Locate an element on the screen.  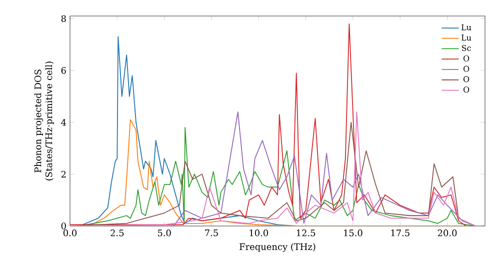
y-tick-label: 6 is located at coordinates (63, 70).